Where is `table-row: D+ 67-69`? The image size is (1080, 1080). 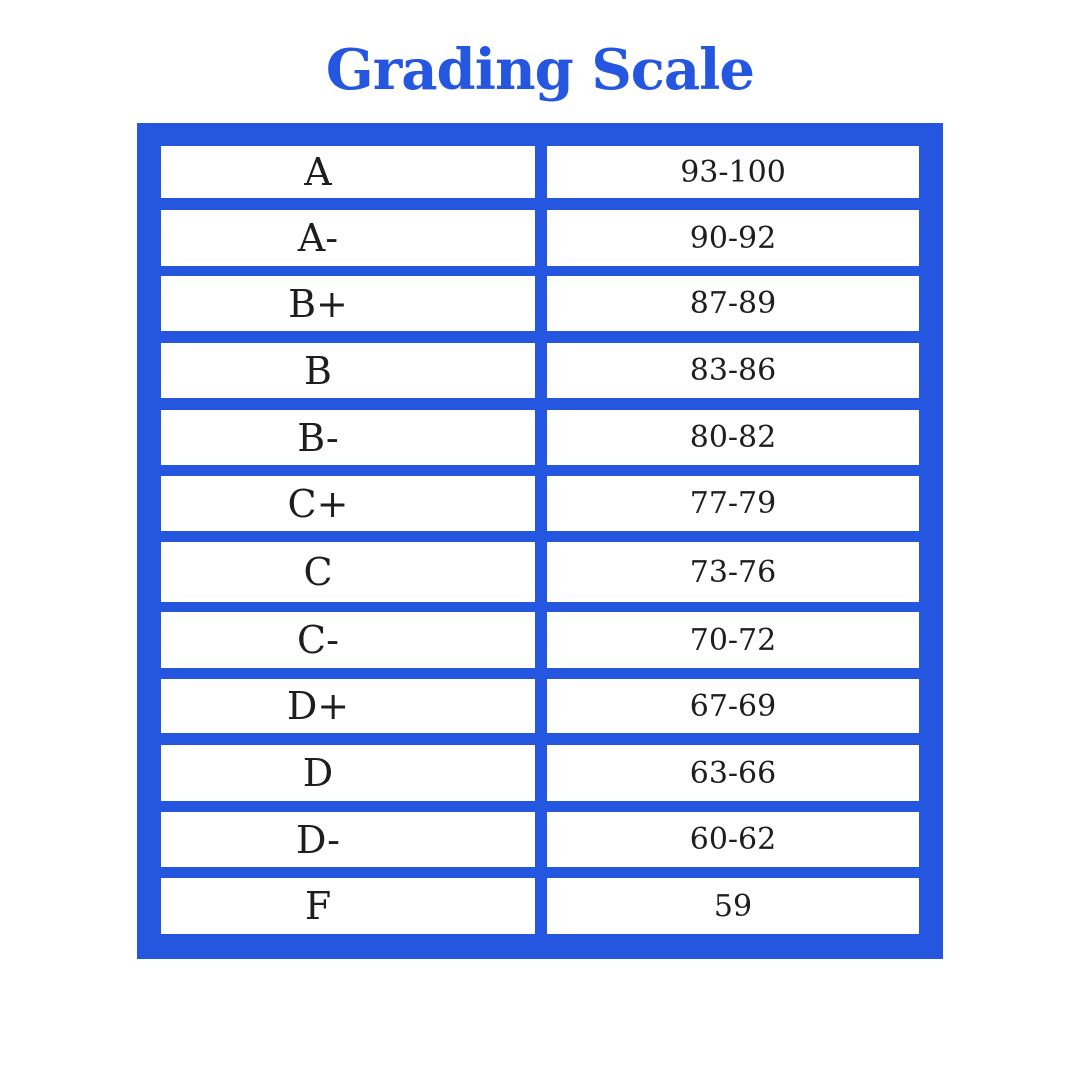 table-row: D+ 67-69 is located at coordinates (540, 706).